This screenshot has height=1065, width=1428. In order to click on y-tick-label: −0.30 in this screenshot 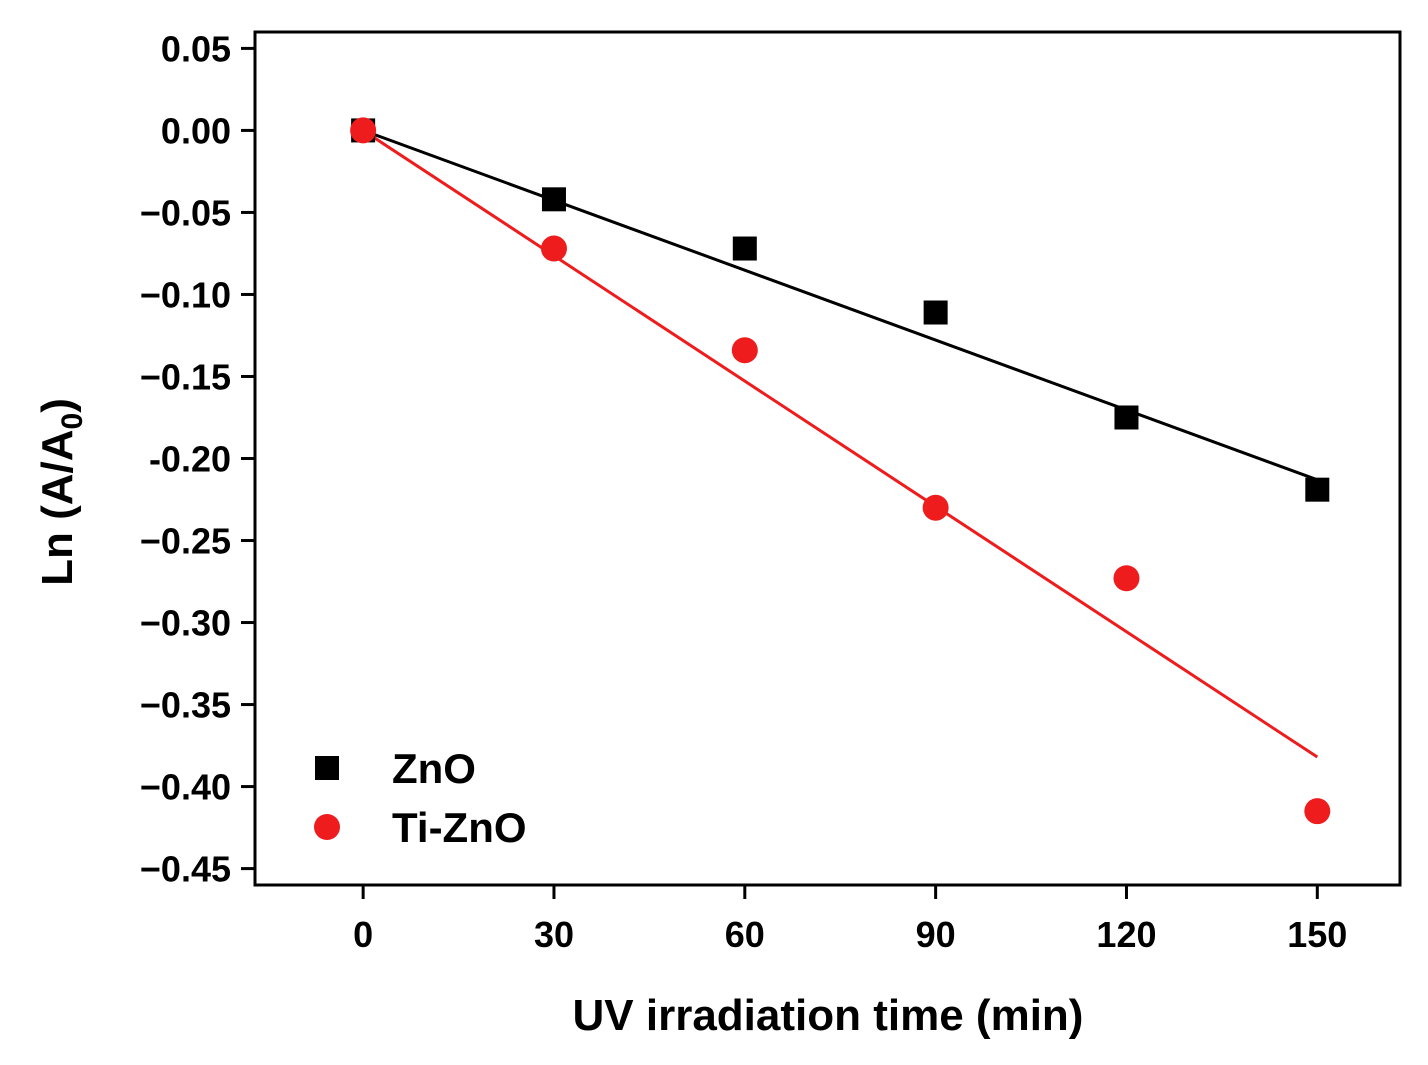, I will do `click(185, 623)`.